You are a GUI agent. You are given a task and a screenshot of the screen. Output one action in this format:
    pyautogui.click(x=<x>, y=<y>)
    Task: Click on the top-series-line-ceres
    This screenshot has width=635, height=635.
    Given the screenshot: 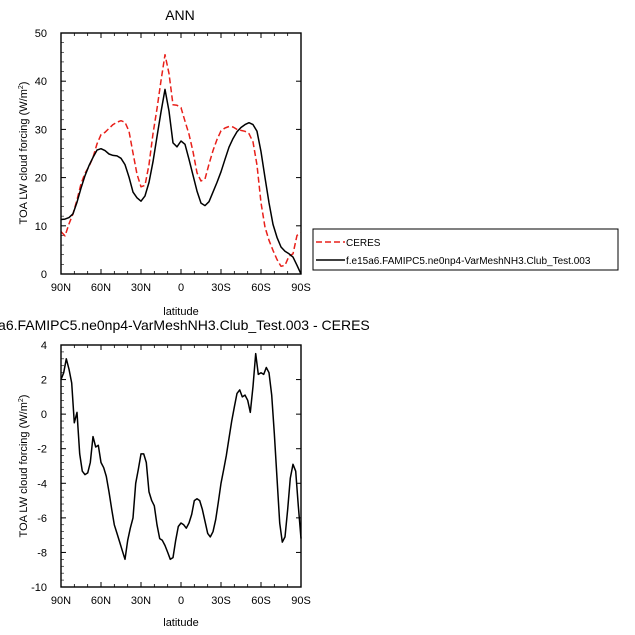 What is the action you would take?
    pyautogui.click(x=181, y=160)
    